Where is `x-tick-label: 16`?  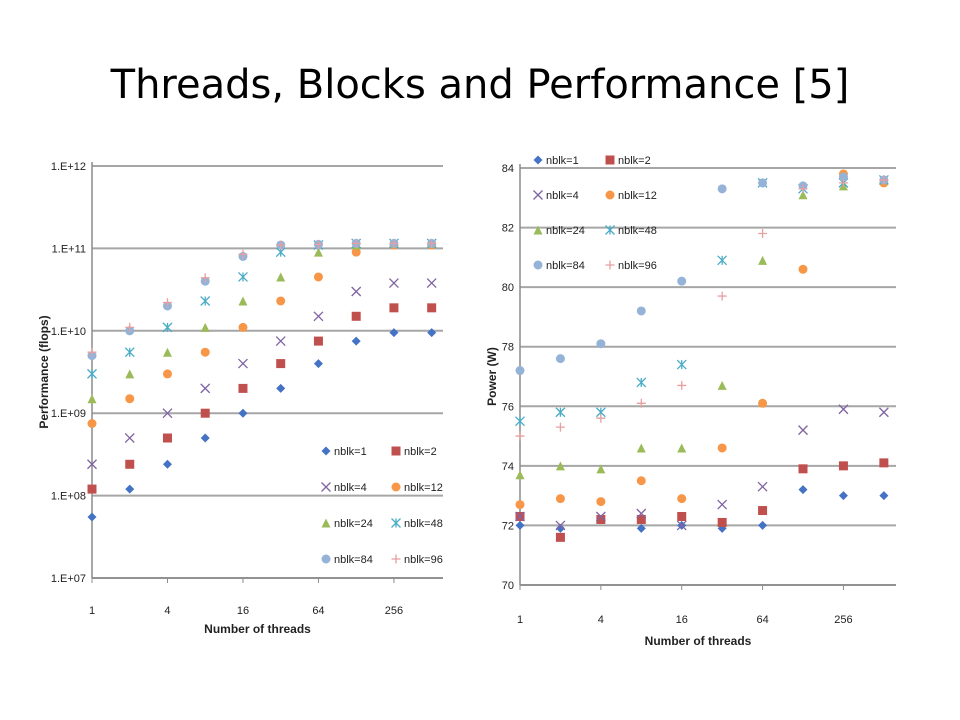 x-tick-label: 16 is located at coordinates (243, 611).